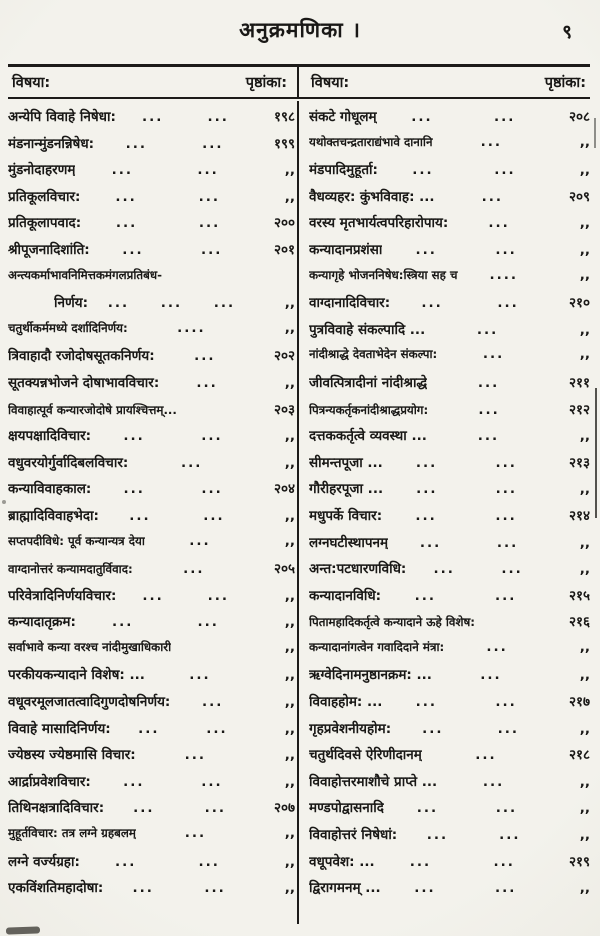 Image resolution: width=600 pixels, height=936 pixels. What do you see at coordinates (449, 705) in the screenshot?
I see `toc-row: विवाहहोम: ... ...... २१७` at bounding box center [449, 705].